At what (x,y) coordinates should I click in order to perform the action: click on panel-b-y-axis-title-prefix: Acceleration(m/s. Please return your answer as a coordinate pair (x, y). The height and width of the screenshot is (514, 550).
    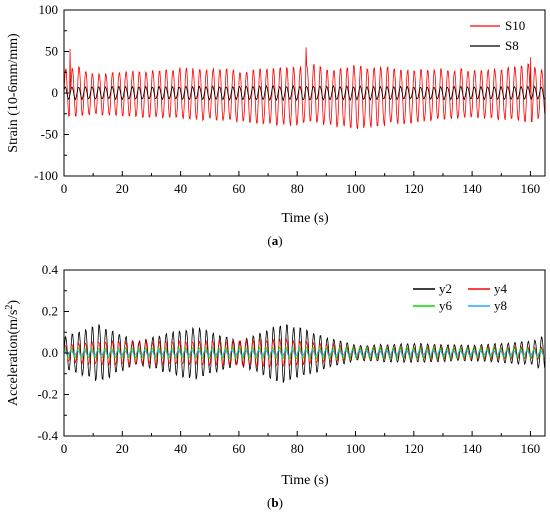
    Looking at the image, I should click on (13, 358).